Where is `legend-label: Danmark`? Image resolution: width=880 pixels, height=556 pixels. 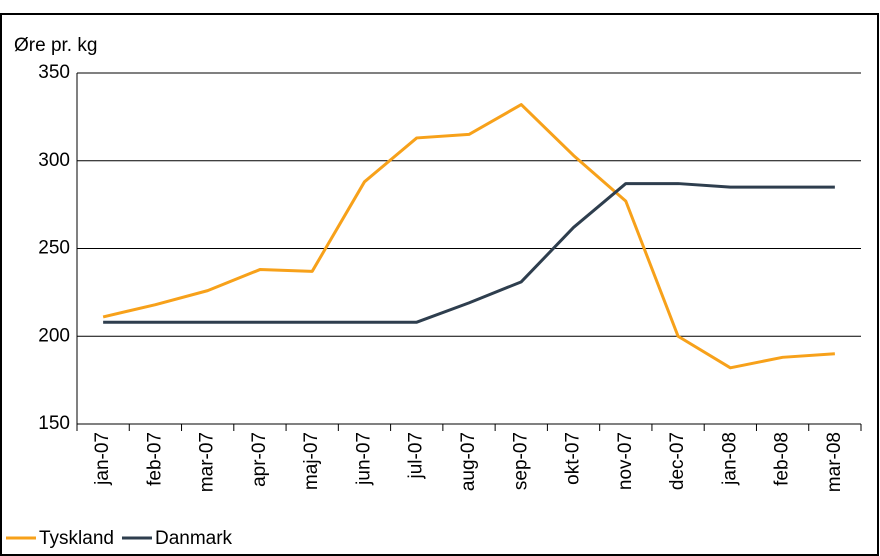
legend-label: Danmark is located at coordinates (194, 538).